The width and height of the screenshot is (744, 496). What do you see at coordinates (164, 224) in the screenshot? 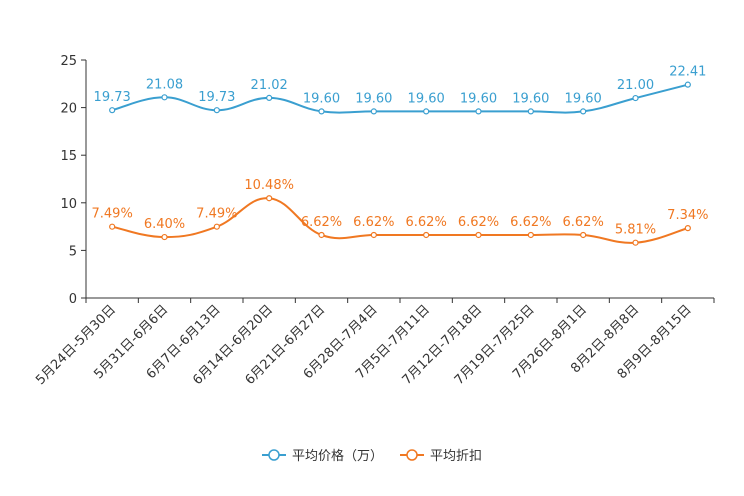
I see `data-label: 6.40%` at bounding box center [164, 224].